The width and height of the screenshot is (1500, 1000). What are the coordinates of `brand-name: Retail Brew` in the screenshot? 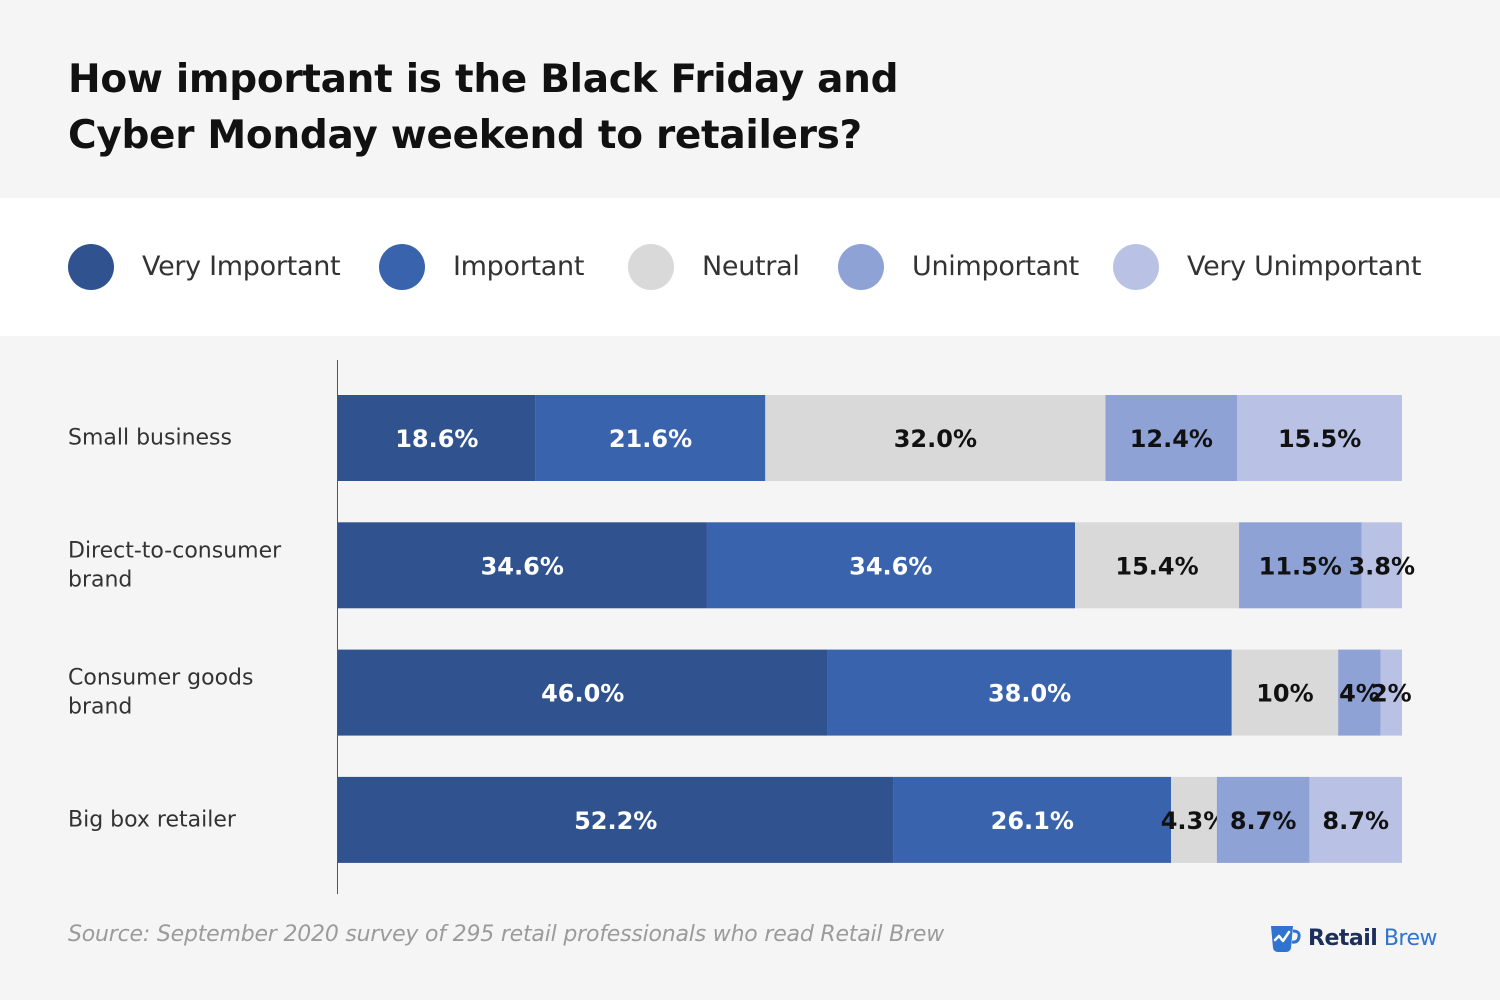 It's located at (1373, 938).